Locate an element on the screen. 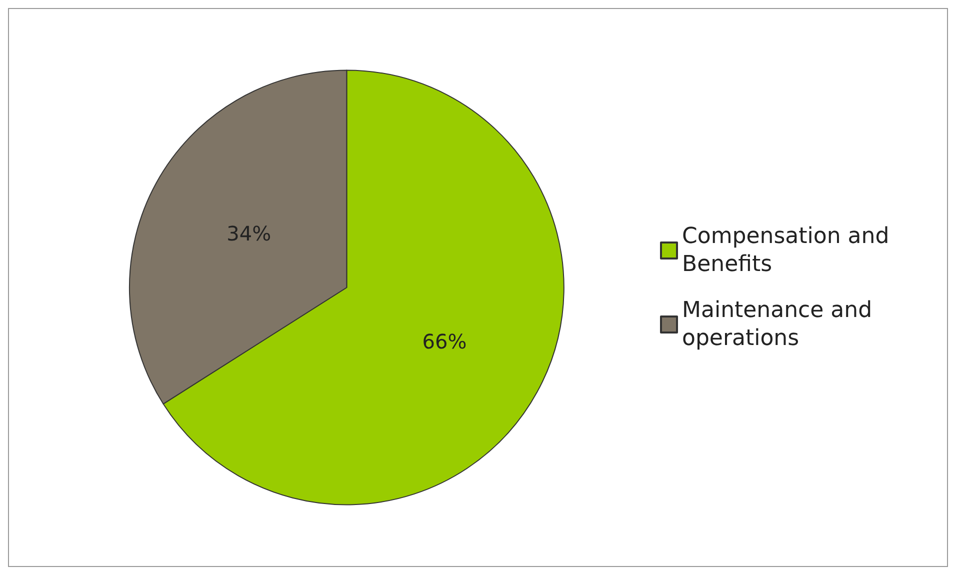 Image resolution: width=956 pixels, height=575 pixels. legend-label: Compensation and Benefits is located at coordinates (789, 250).